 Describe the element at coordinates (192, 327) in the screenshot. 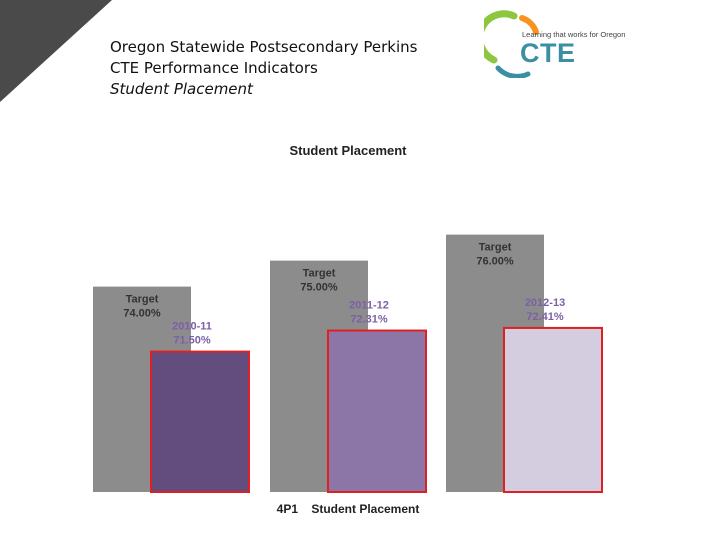

I see `actual-label-2010-11: 2010-11` at that location.